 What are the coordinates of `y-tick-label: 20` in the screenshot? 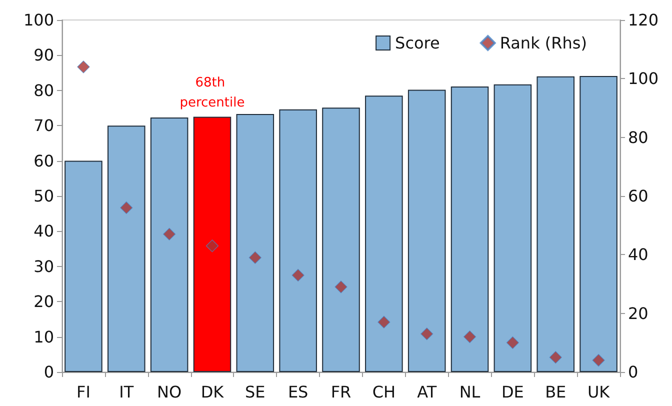 It's located at (44, 302).